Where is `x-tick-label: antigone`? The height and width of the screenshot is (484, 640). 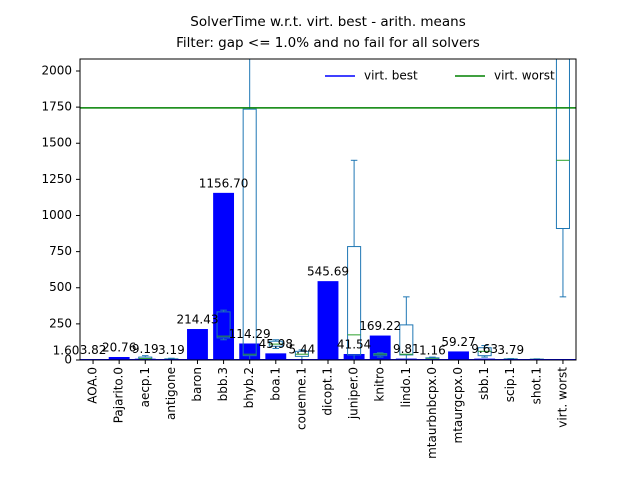 x-tick-label: antigone is located at coordinates (171, 393).